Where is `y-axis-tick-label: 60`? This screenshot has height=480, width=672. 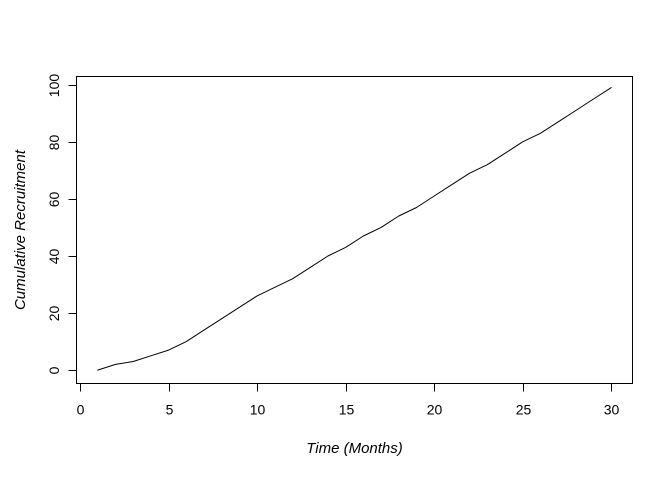
y-axis-tick-label: 60 is located at coordinates (54, 200).